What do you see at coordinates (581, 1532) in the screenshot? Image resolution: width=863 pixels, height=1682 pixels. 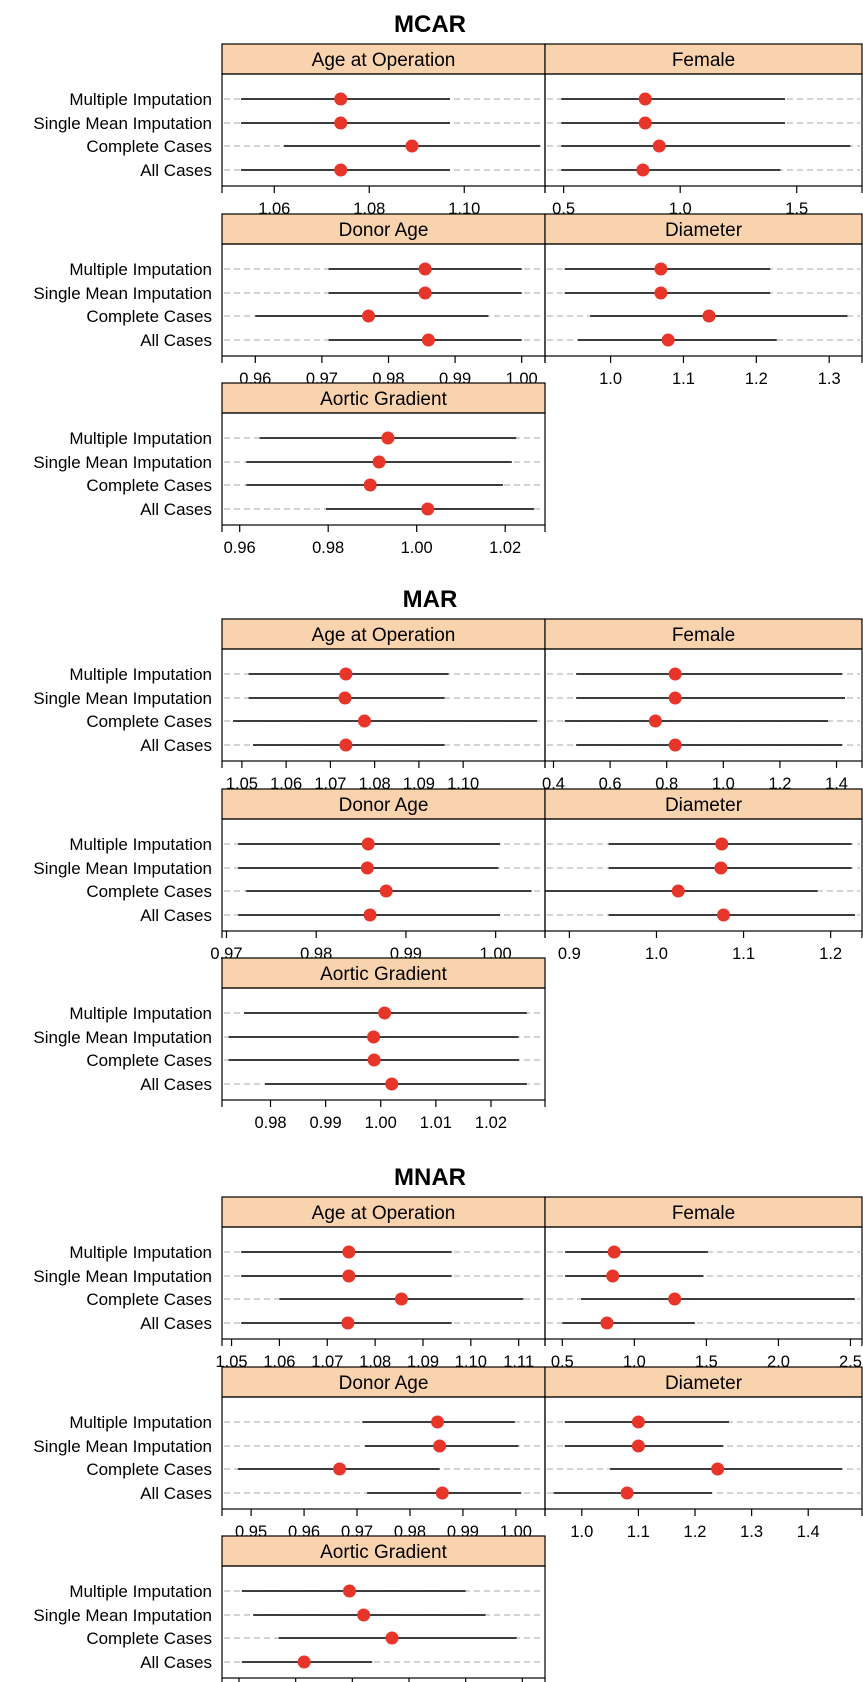 I see `x-tick-label: 1.0` at bounding box center [581, 1532].